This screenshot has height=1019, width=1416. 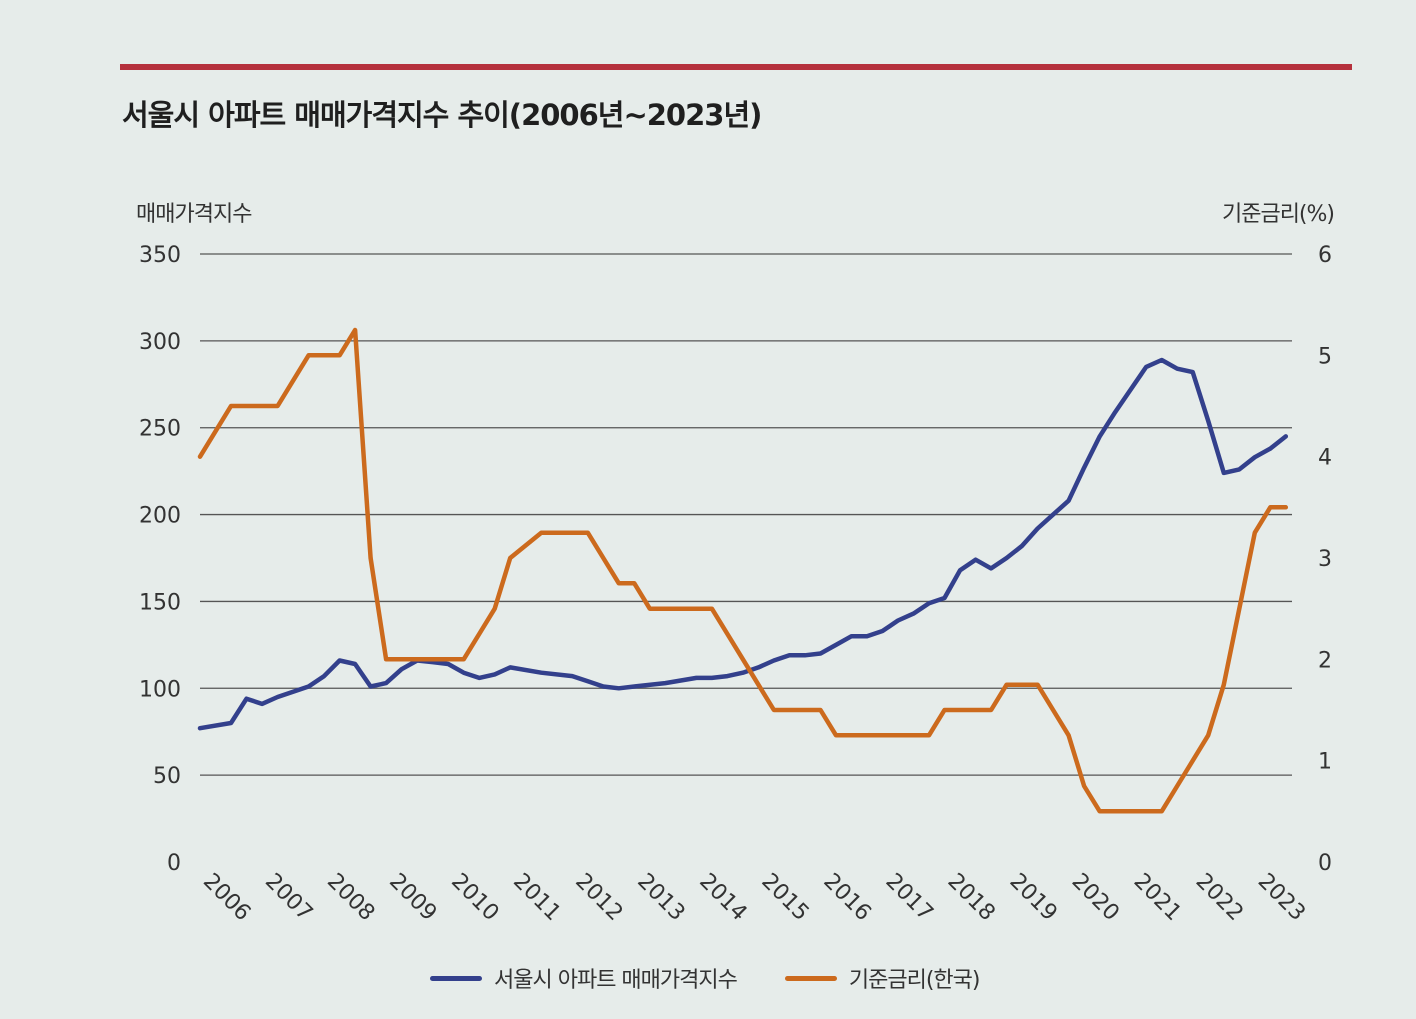 I want to click on y-right-tick-label: 6, so click(x=1325, y=255).